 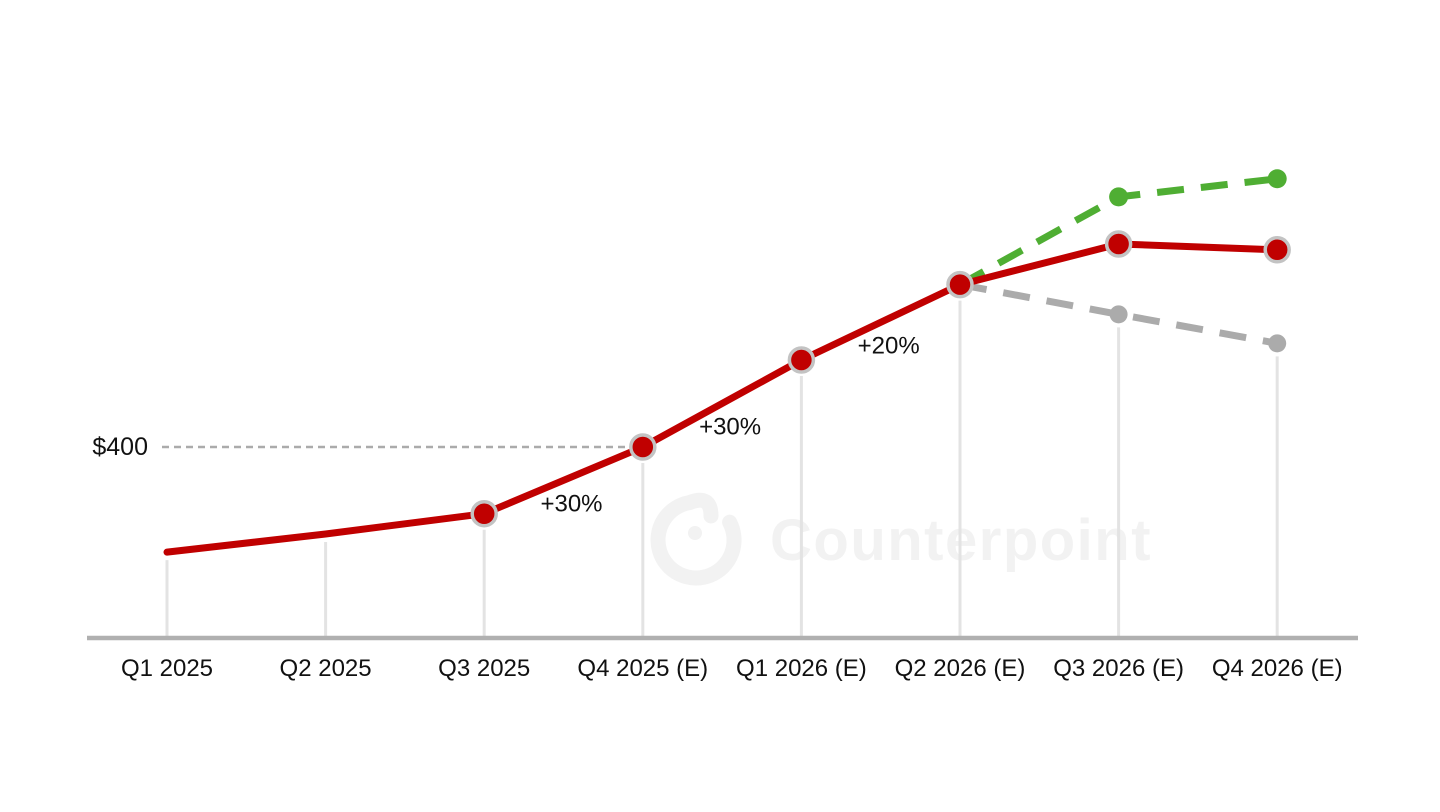 I want to click on x-axis-label: Q1 2026 (E), so click(x=801, y=668).